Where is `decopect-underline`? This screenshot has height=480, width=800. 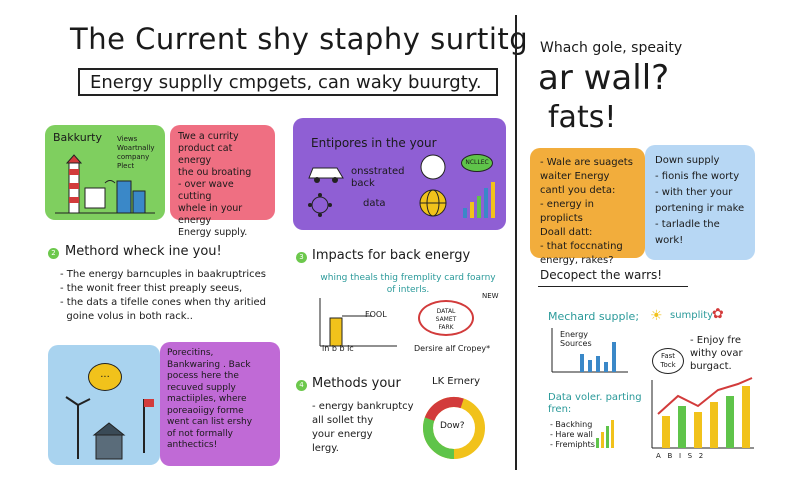 decopect-underline is located at coordinates (613, 286).